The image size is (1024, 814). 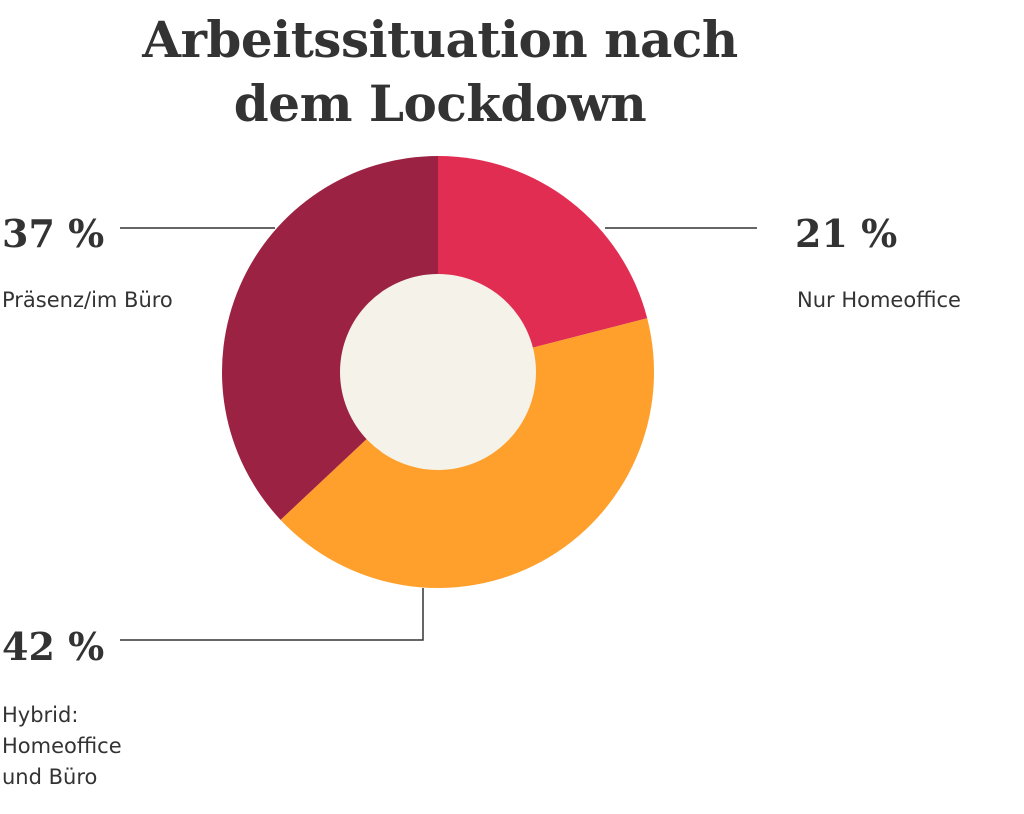 I want to click on slice-category-line: Präsenz/im Büro, so click(x=87, y=300).